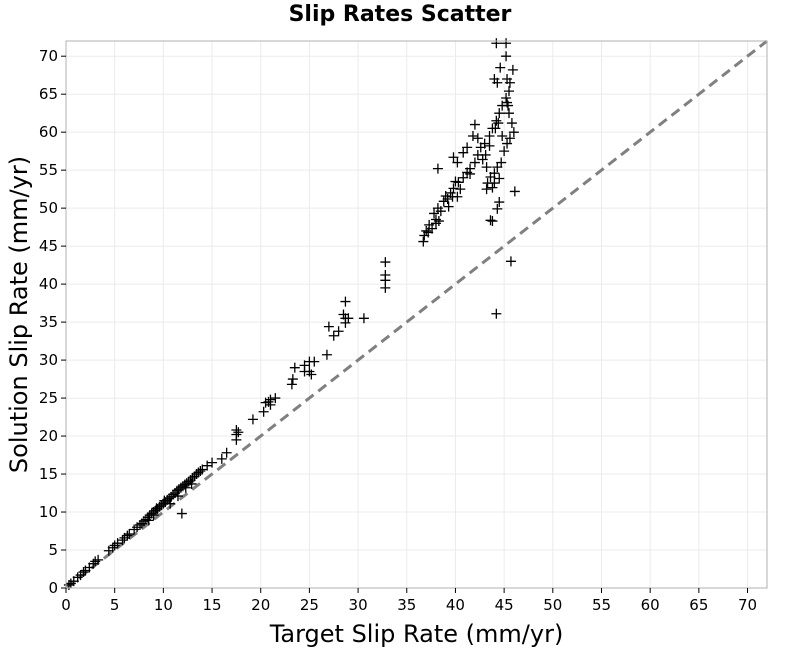  What do you see at coordinates (66, 605) in the screenshot?
I see `x-tick-label-0: 0` at bounding box center [66, 605].